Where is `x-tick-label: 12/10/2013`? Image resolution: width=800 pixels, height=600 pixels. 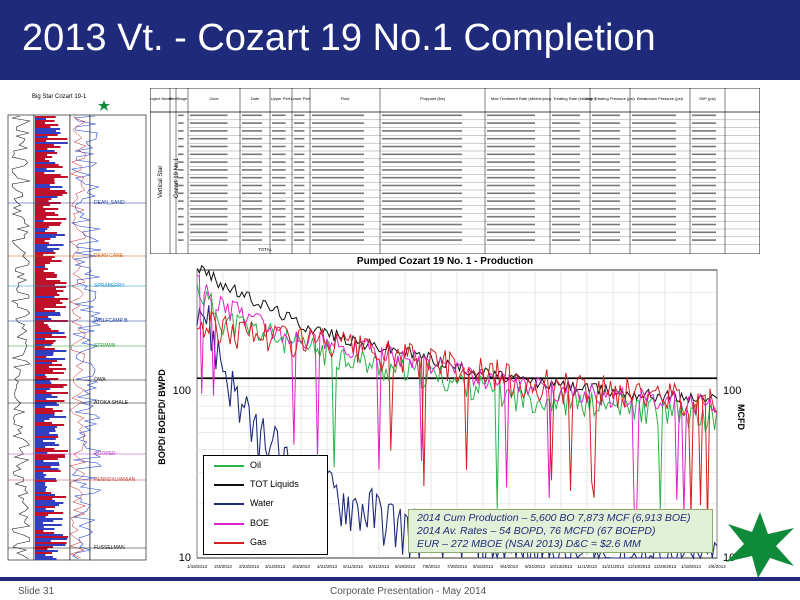
x-tick-label: 12/10/2013 is located at coordinates (639, 566).